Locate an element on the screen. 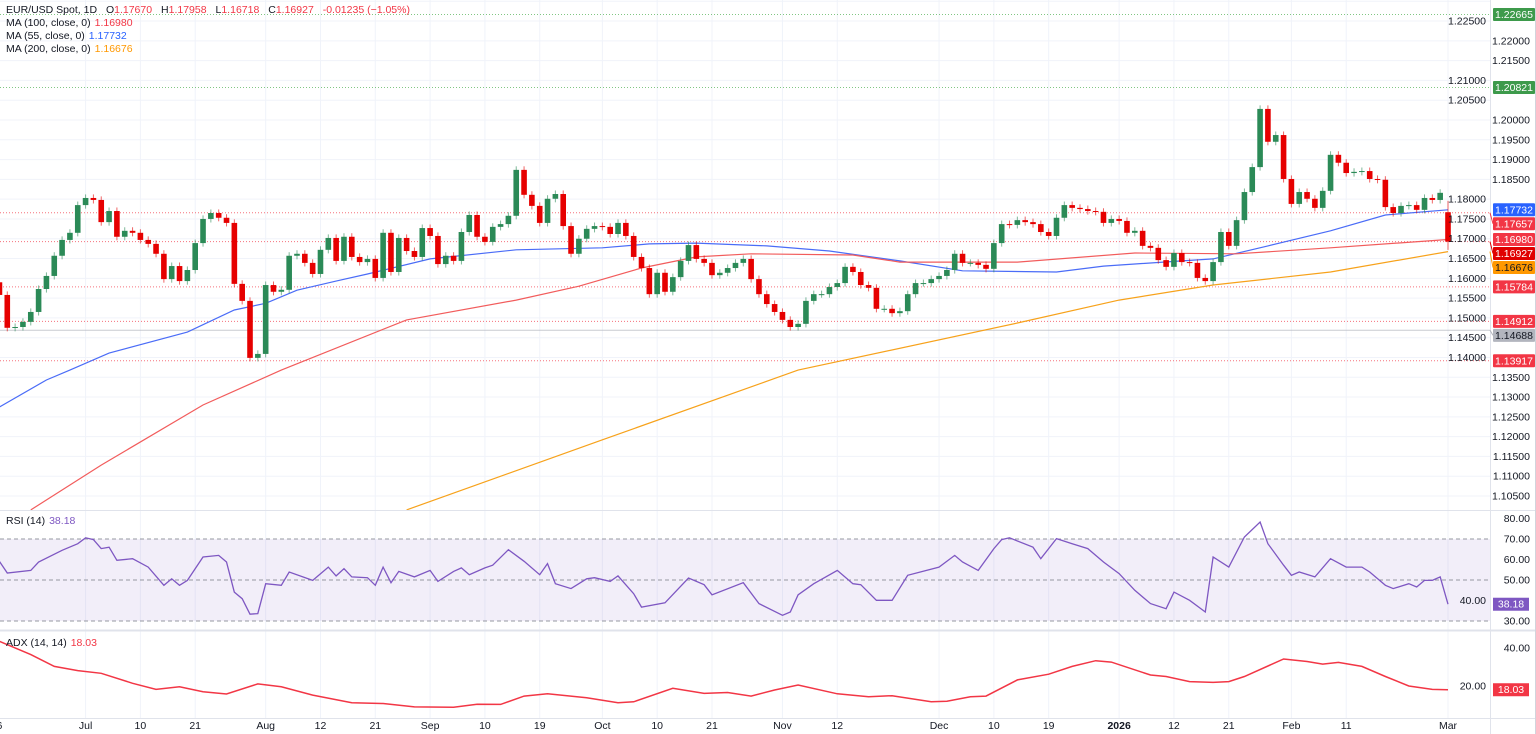 The height and width of the screenshot is (734, 1536). price-badge-label: 1.16676 is located at coordinates (1514, 268).